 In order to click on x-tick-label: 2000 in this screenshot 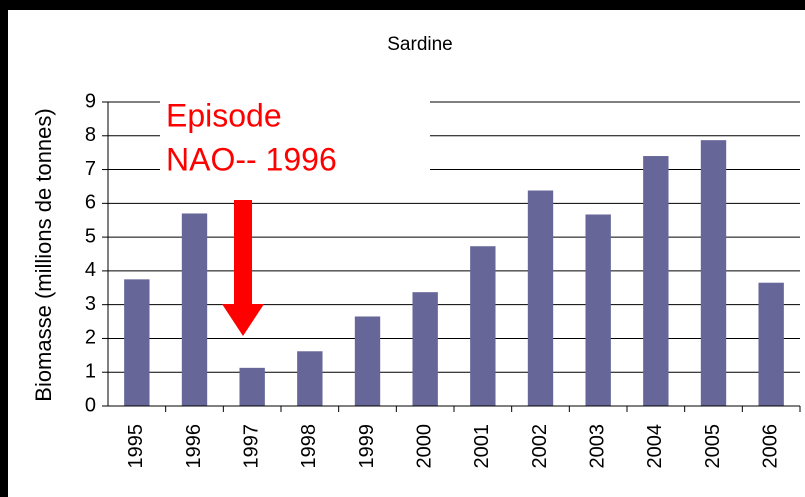, I will do `click(424, 446)`.